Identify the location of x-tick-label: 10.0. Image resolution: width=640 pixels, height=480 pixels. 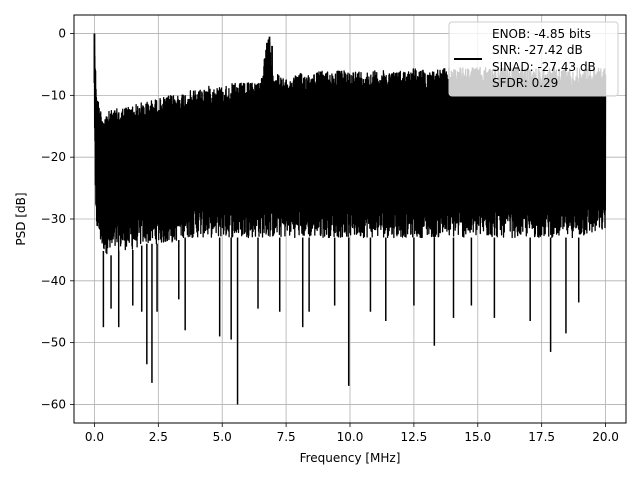
(350, 437).